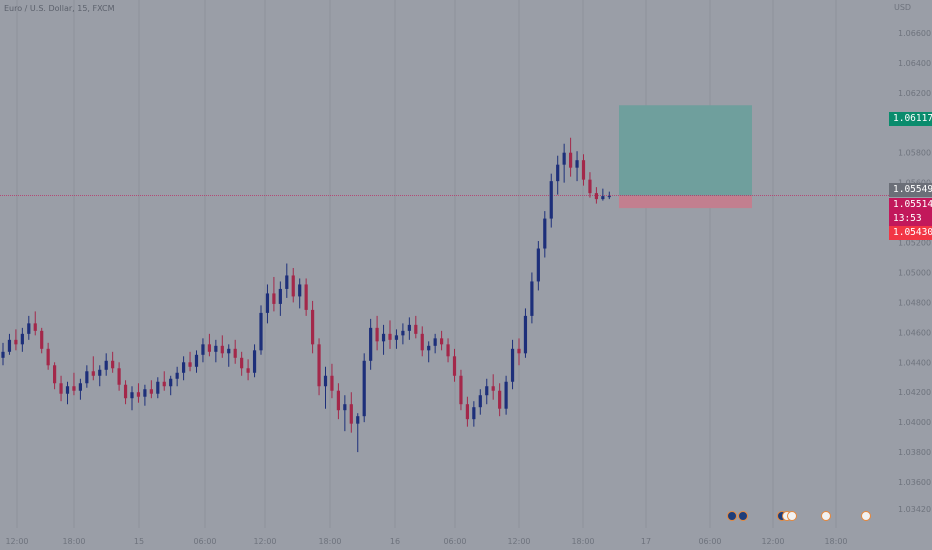 Image resolution: width=932 pixels, height=550 pixels. I want to click on position-tool, so click(685, 157).